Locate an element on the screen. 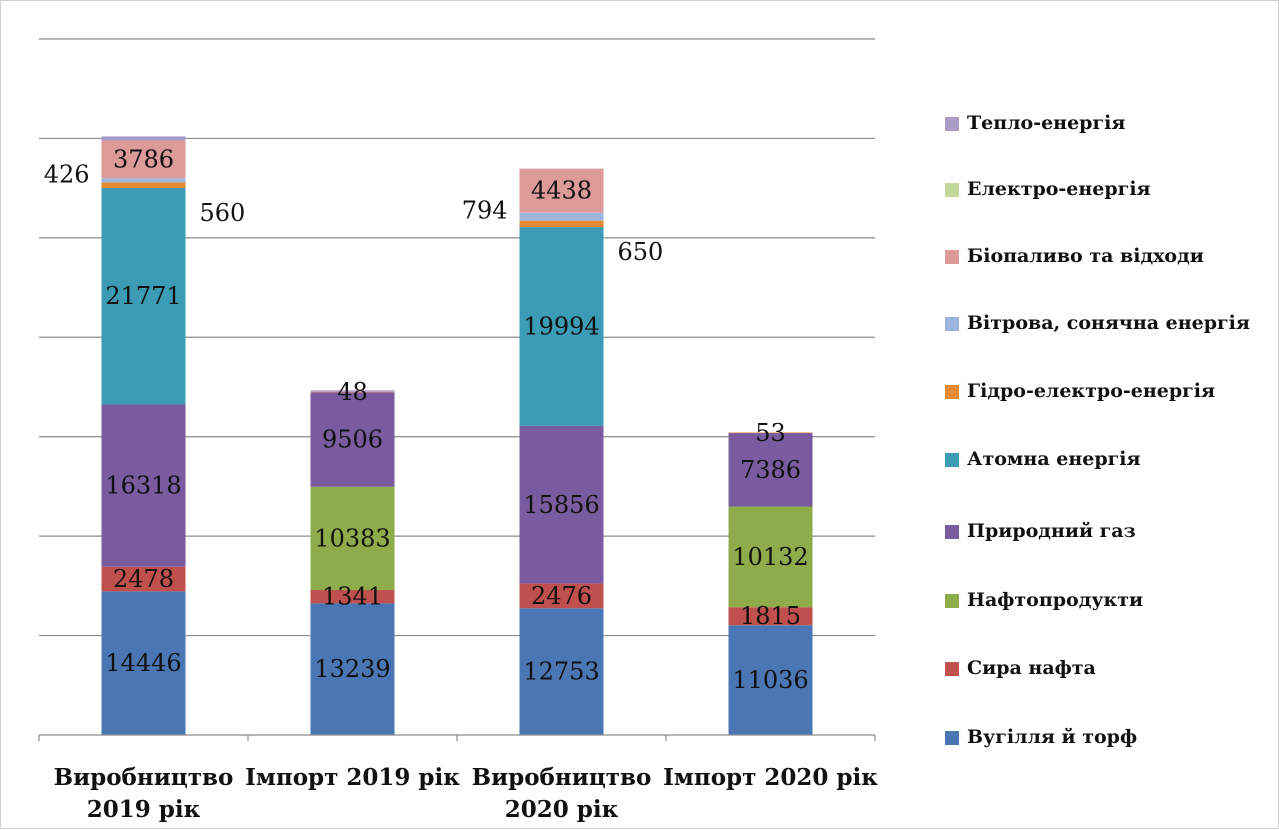  data-label: 3786 is located at coordinates (143, 159).